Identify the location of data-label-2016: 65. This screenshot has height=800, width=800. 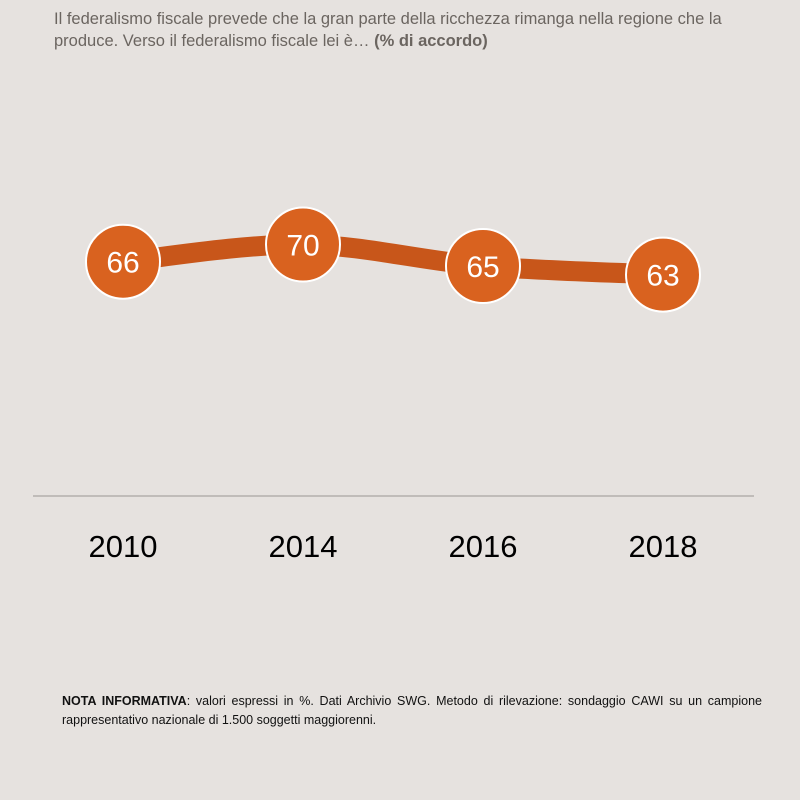
(482, 267).